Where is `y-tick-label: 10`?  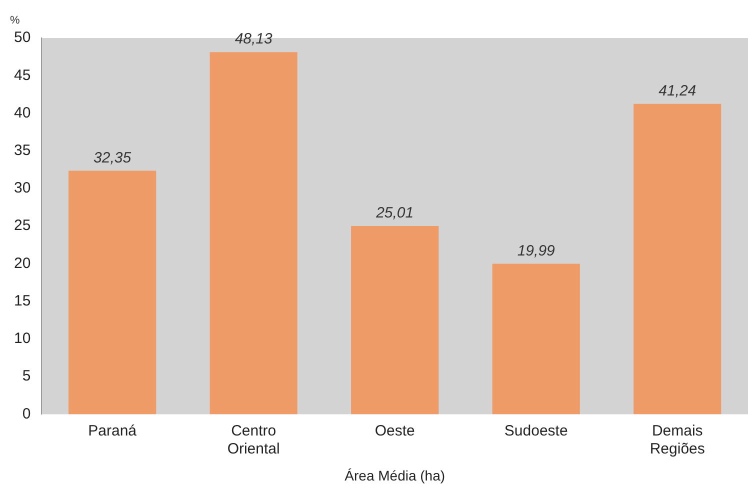
y-tick-label: 10 is located at coordinates (22, 339).